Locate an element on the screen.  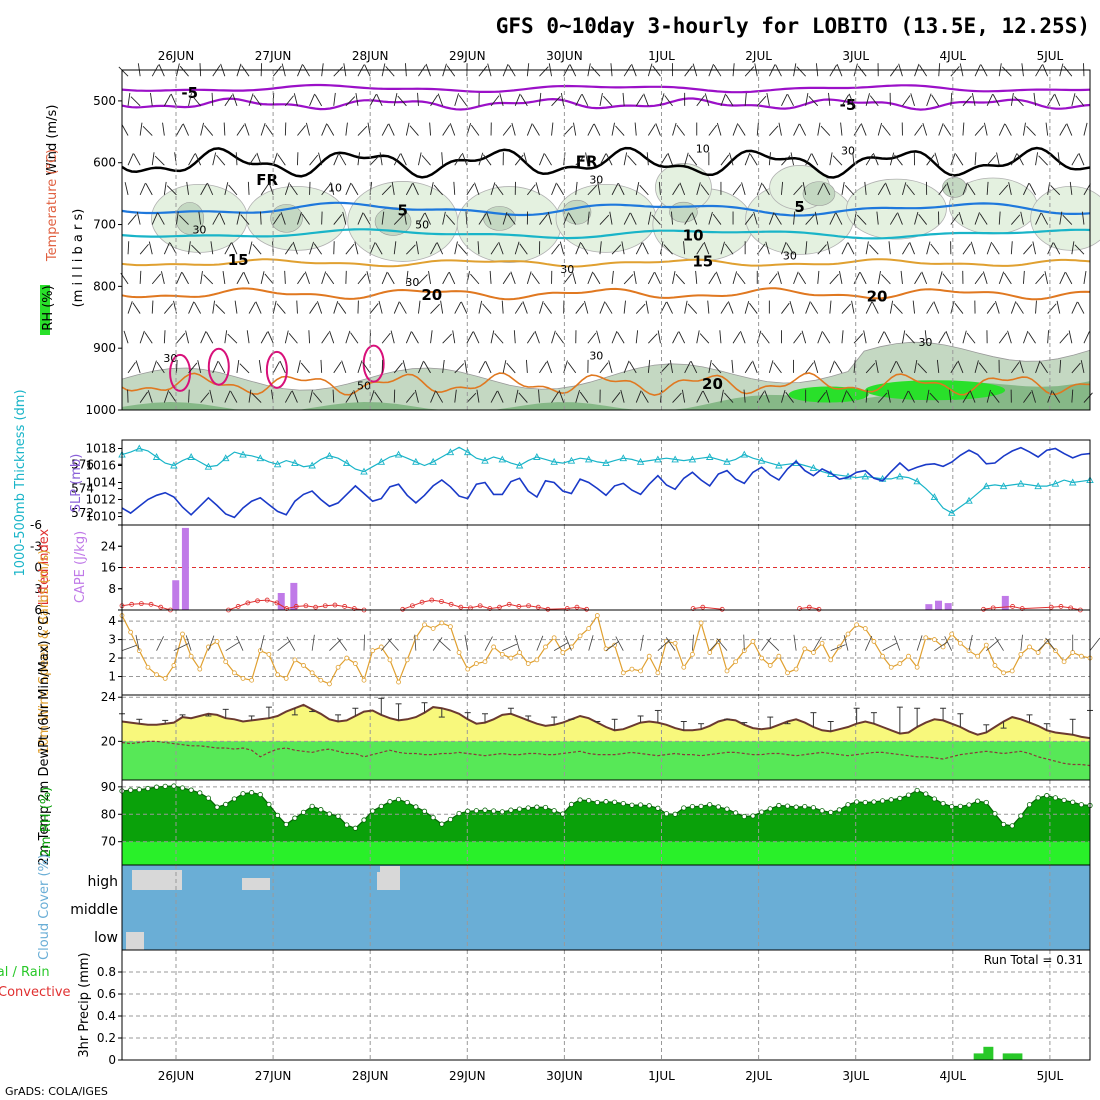
bottom-date-label: 2JUL is located at coordinates (758, 1076).